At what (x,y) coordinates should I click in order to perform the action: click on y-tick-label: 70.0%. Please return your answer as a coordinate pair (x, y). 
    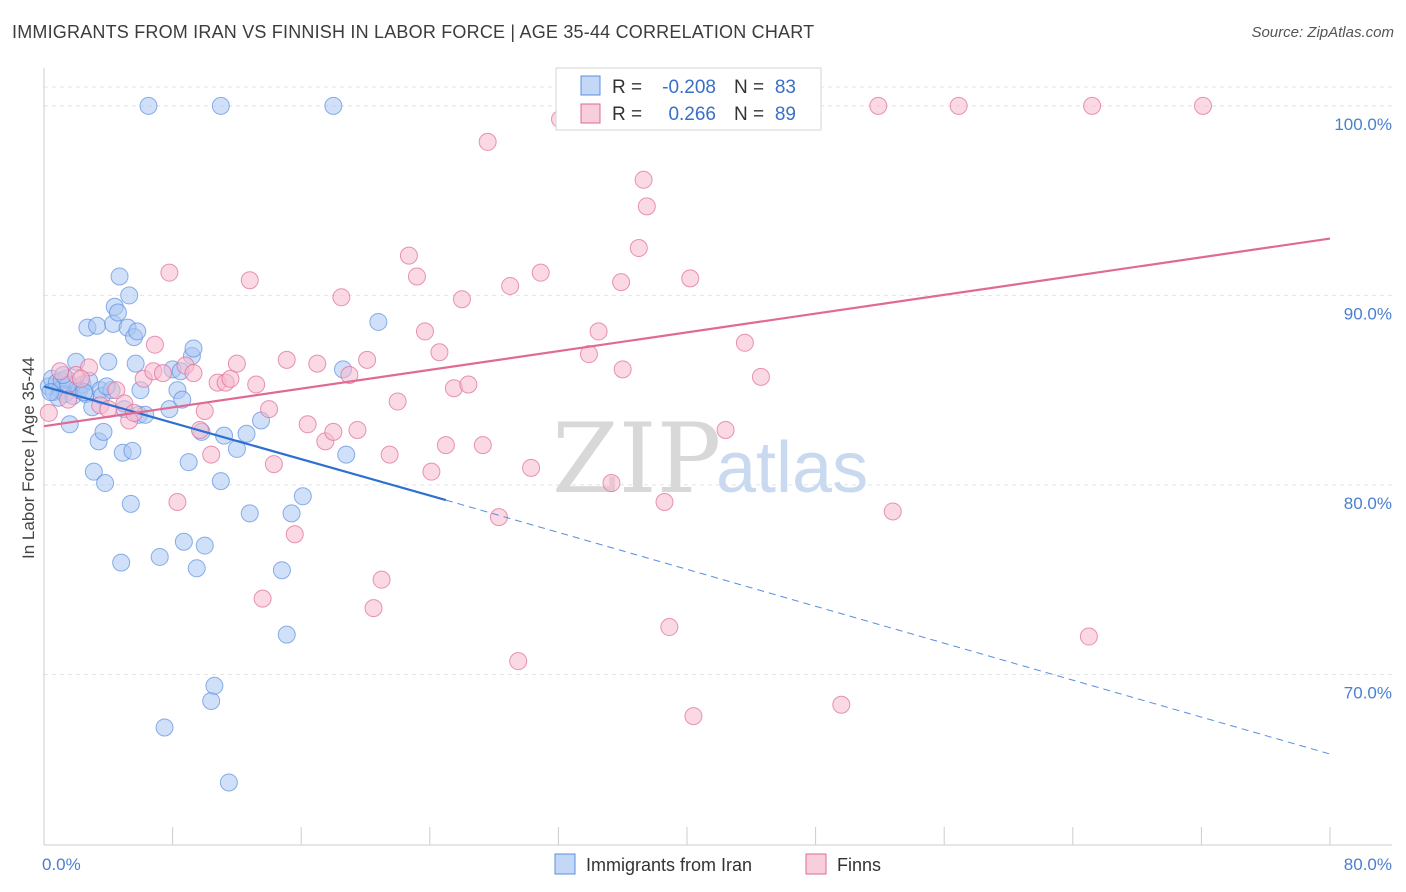
    Looking at the image, I should click on (1368, 692).